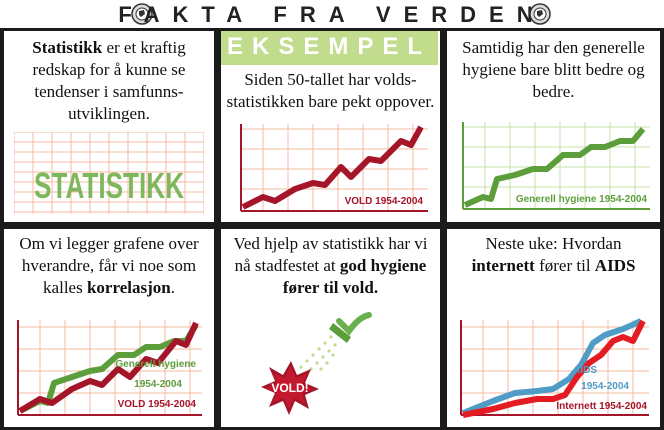  What do you see at coordinates (540, 14) in the screenshot?
I see `globe-icon-right` at bounding box center [540, 14].